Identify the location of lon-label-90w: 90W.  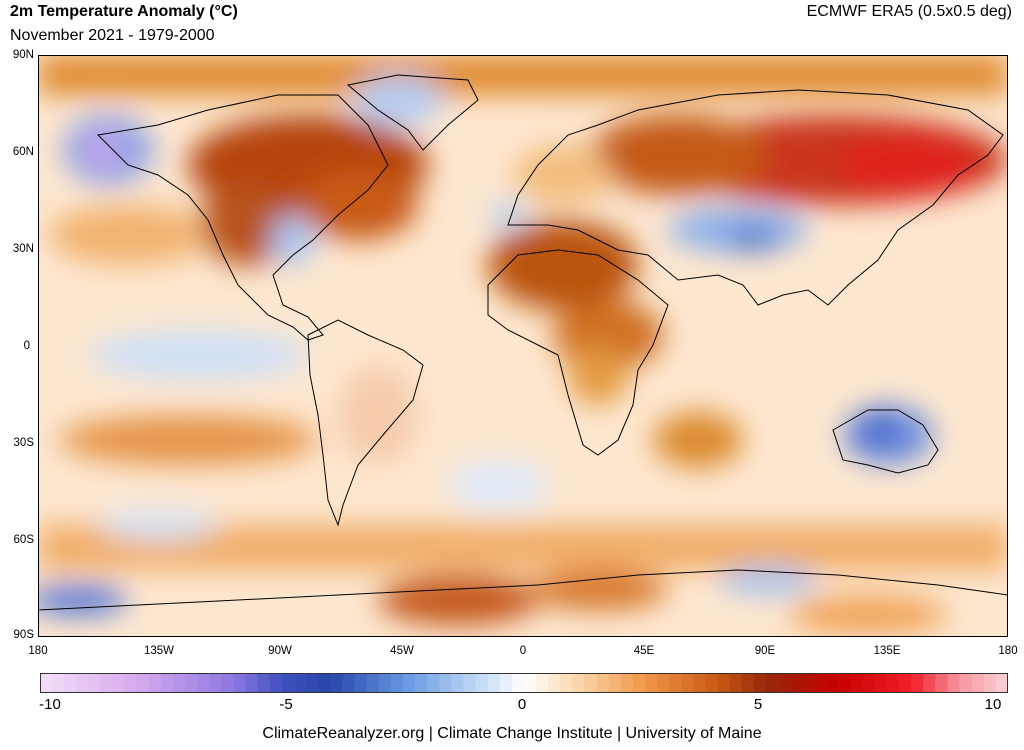
(280, 651).